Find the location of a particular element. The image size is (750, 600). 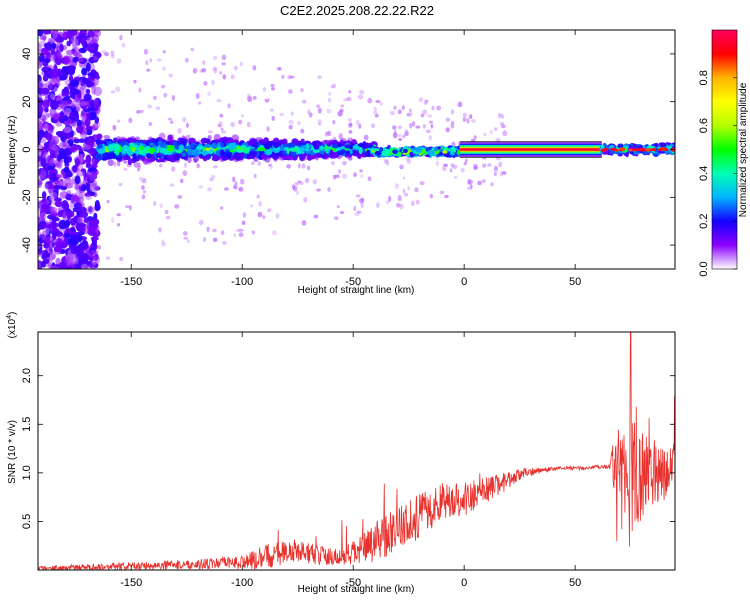

spectrogram-y-axis-label: Frequency (Hz) is located at coordinates (12, 150).